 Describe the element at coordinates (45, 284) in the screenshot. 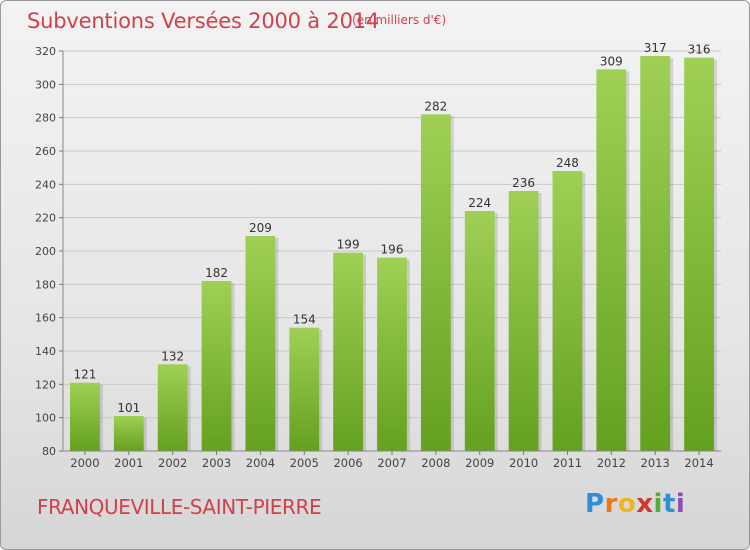

I see `y-tick-label: 180` at that location.